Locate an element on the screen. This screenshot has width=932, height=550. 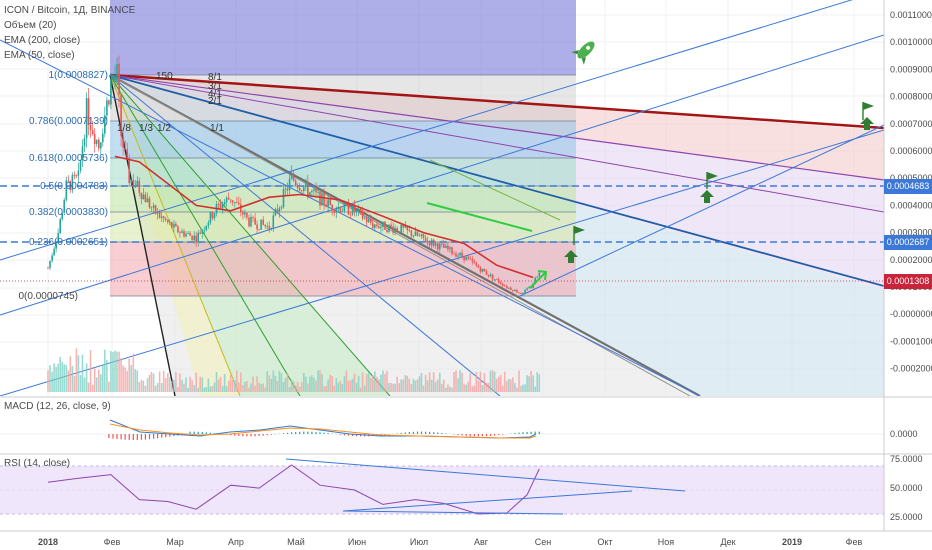
fib-label: 0.236(0.0002651) is located at coordinates (68, 242).